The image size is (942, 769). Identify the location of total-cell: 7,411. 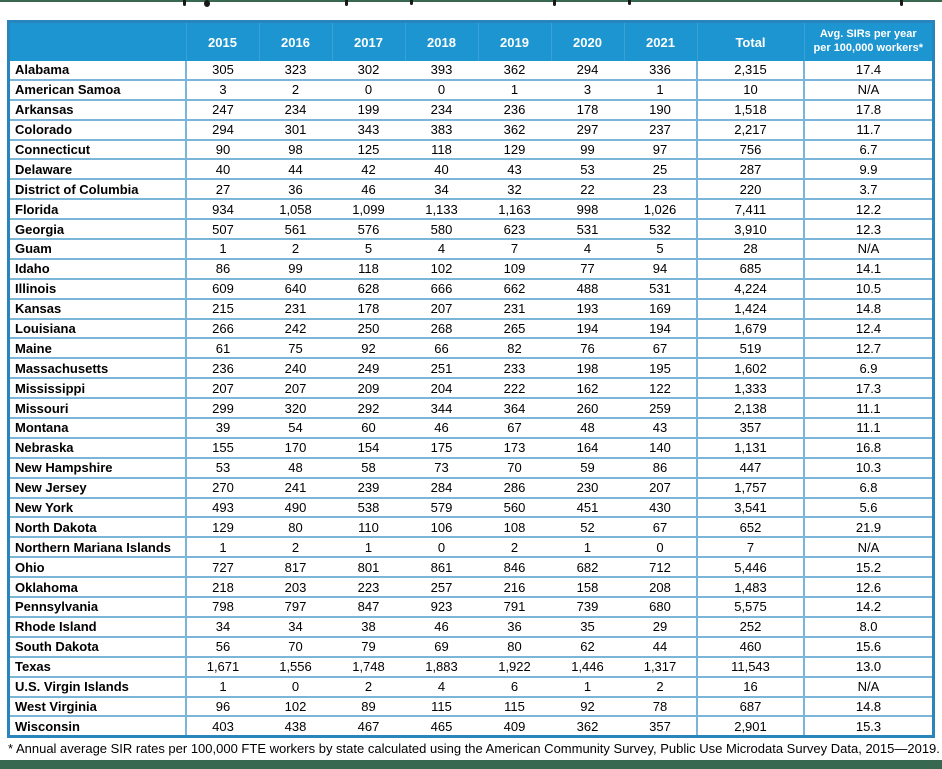
(750, 210).